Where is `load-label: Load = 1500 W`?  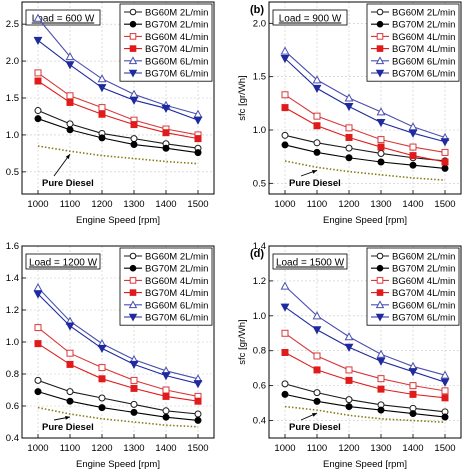 load-label: Load = 1500 W is located at coordinates (310, 261).